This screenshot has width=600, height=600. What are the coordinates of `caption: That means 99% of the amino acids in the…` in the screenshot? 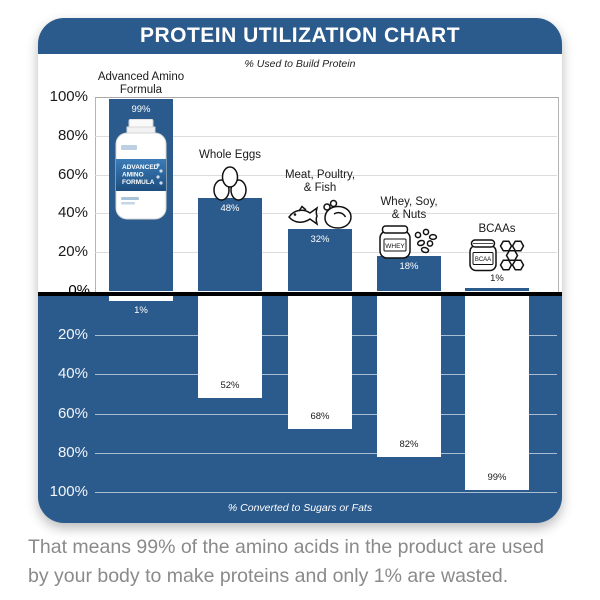 It's located at (308, 562).